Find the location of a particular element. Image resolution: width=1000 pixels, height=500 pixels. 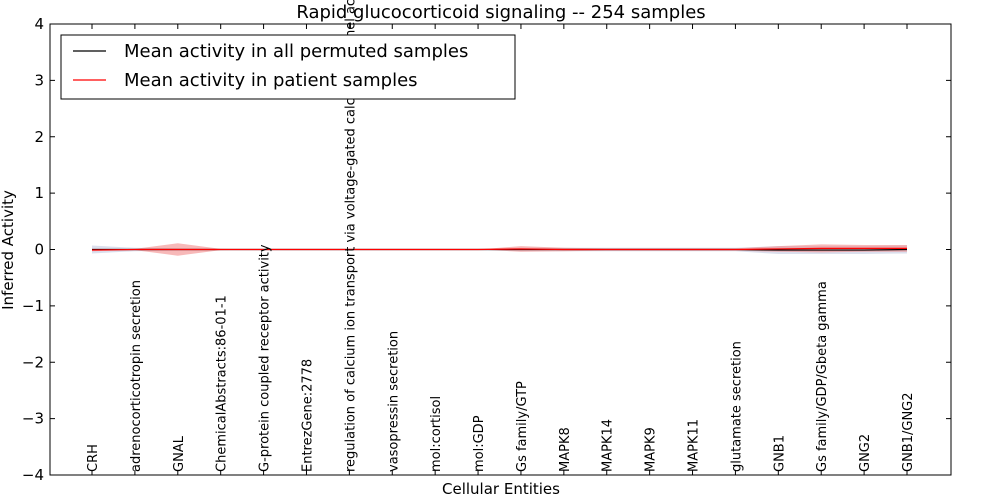

y-axis-label: Inferred Activity is located at coordinates (8, 250).